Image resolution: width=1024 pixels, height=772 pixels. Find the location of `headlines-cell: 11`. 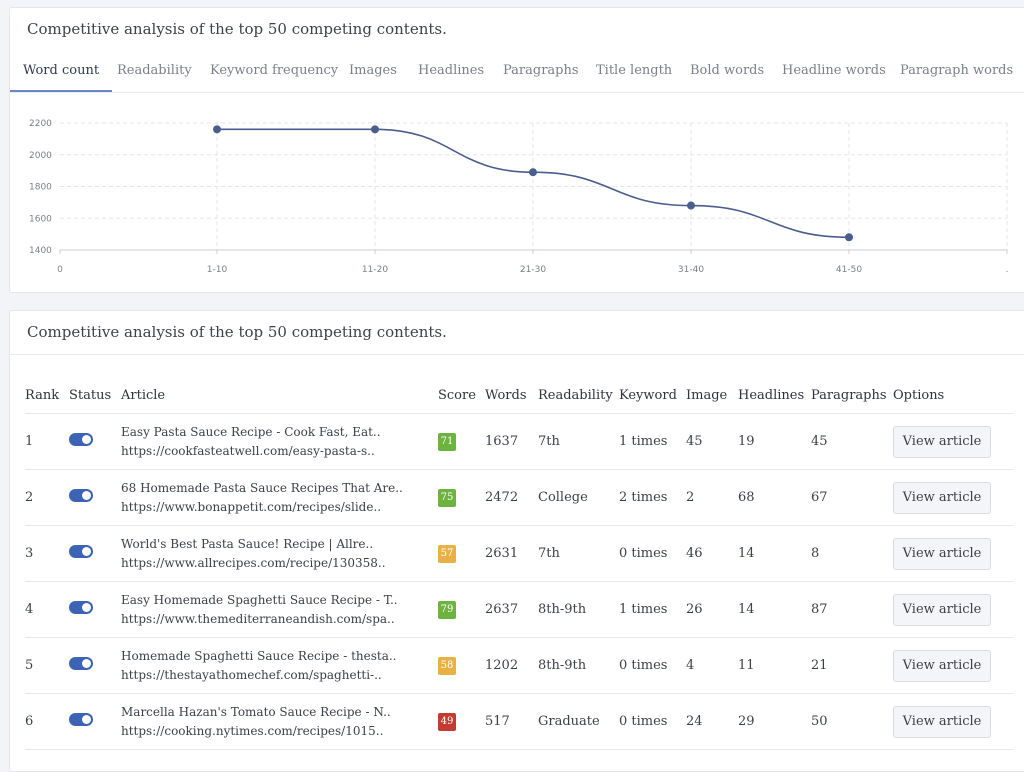

headlines-cell: 11 is located at coordinates (774, 665).